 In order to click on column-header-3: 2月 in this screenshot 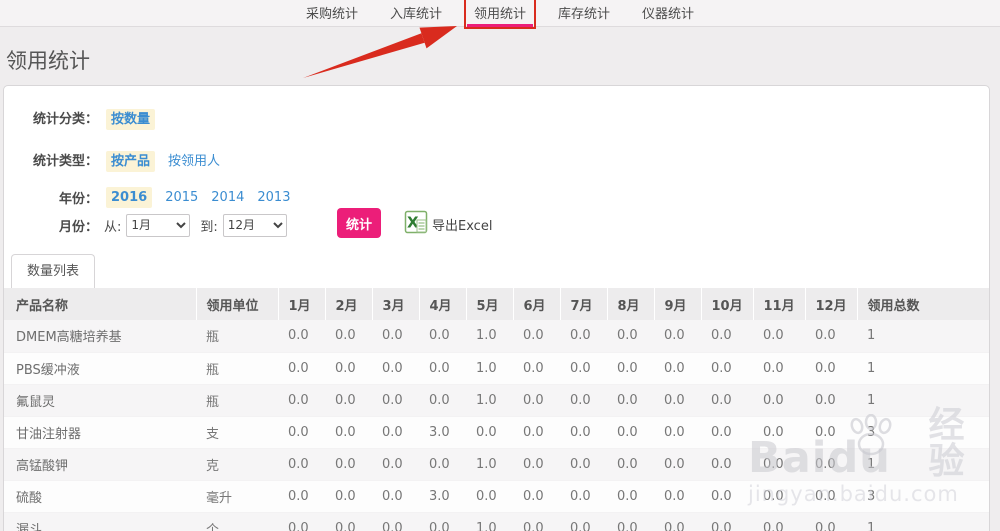, I will do `click(349, 304)`.